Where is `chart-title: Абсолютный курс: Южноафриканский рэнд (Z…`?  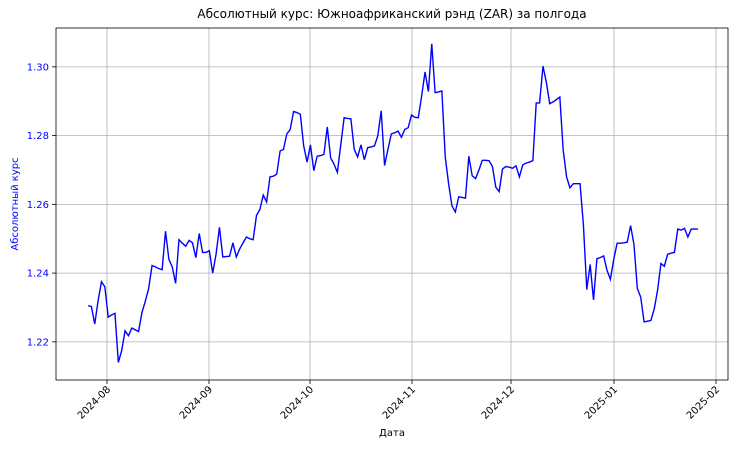 chart-title: Абсолютный курс: Южноафриканский рэнд (Z… is located at coordinates (391, 14).